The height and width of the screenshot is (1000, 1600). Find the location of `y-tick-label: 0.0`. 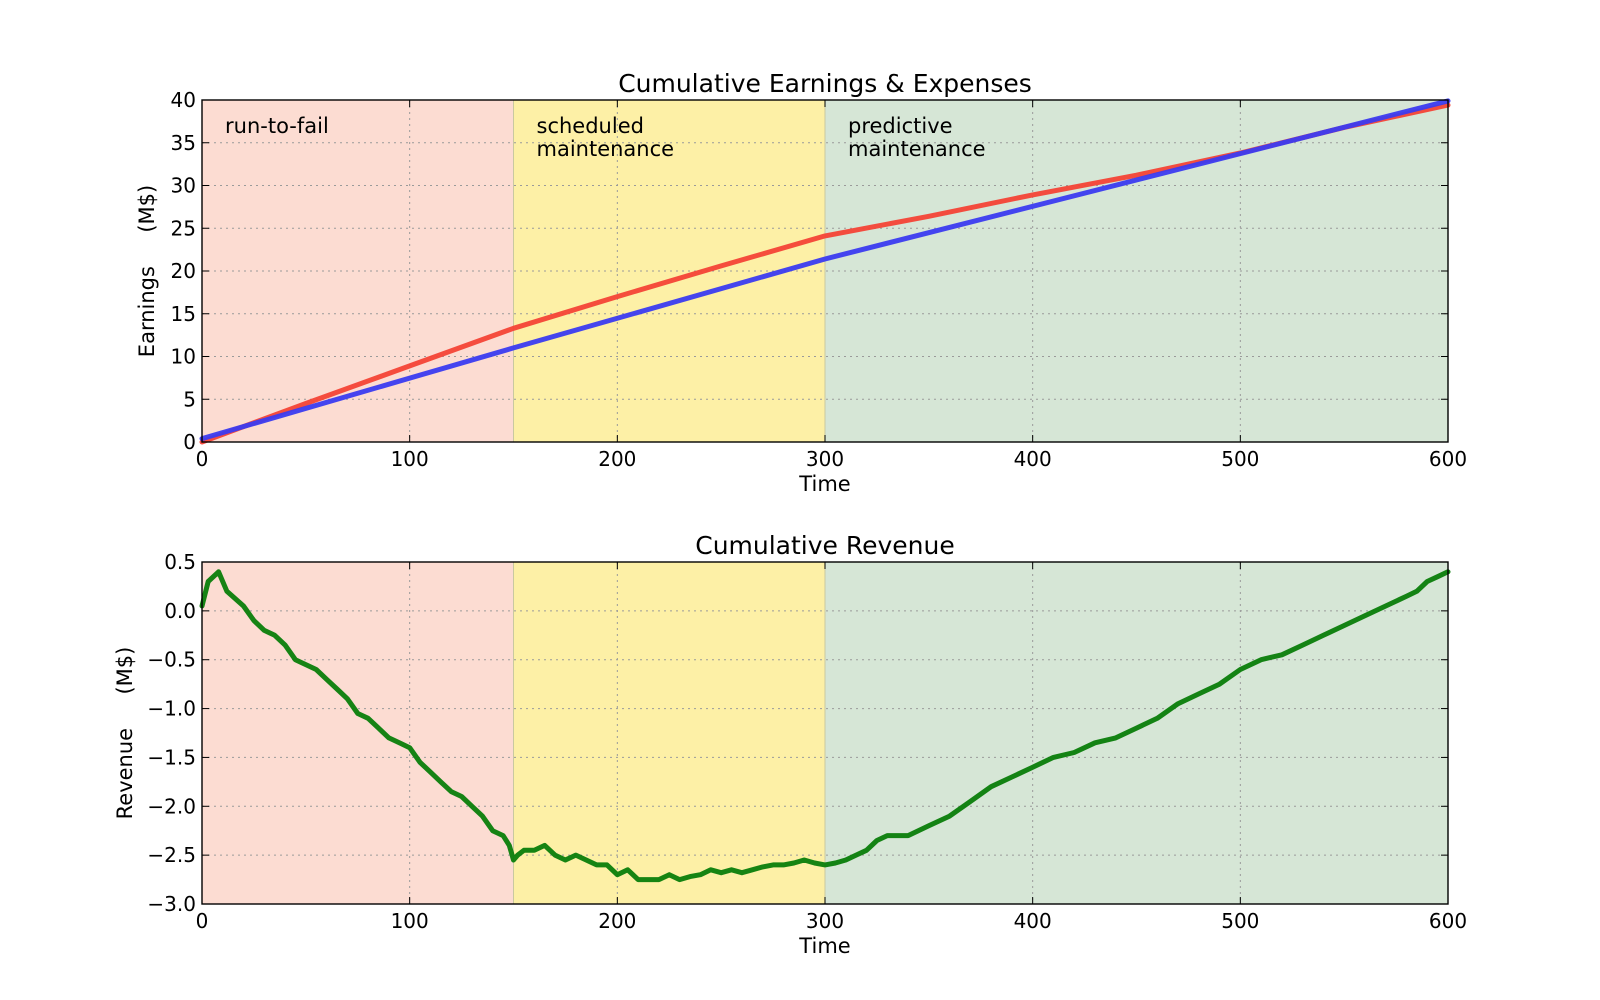

y-tick-label: 0.0 is located at coordinates (180, 611).